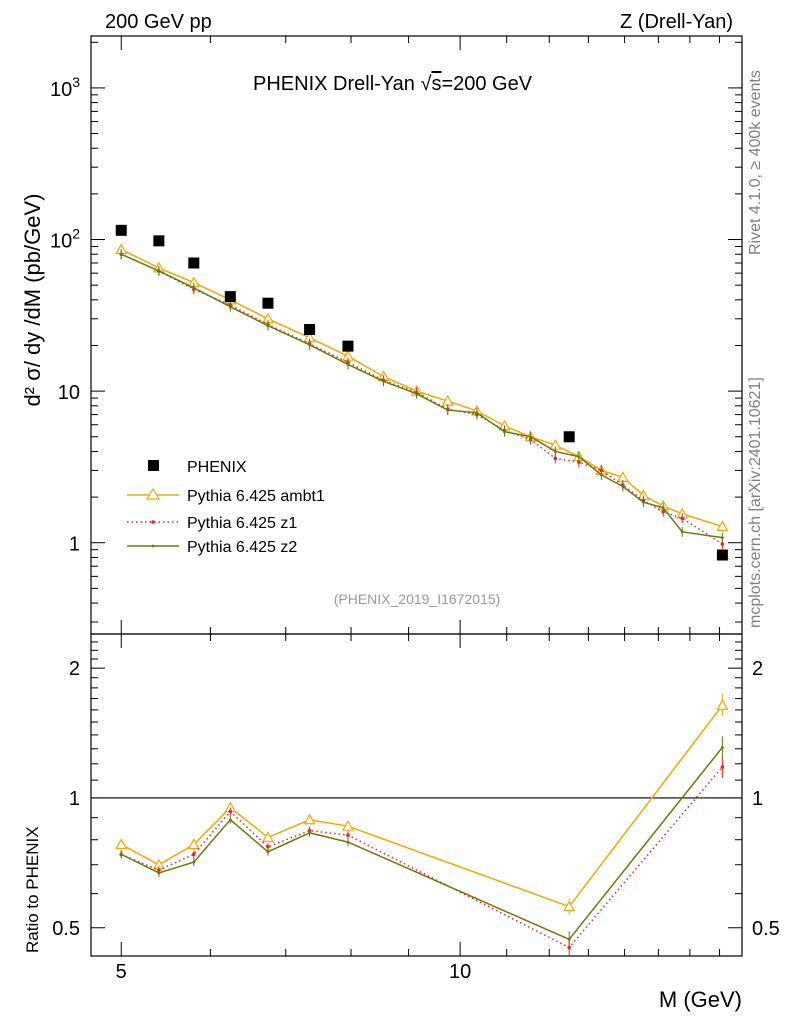 This screenshot has width=786, height=1024. What do you see at coordinates (336, 84) in the screenshot?
I see `plot-title-prefix: PHENIX Drell-Yan` at bounding box center [336, 84].